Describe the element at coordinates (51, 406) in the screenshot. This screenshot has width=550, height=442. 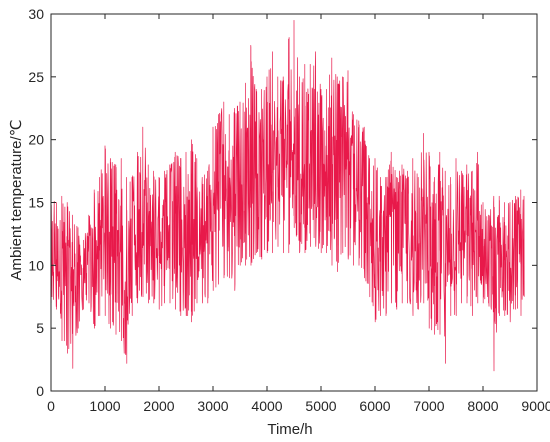
I see `x-tick-label: 0` at that location.